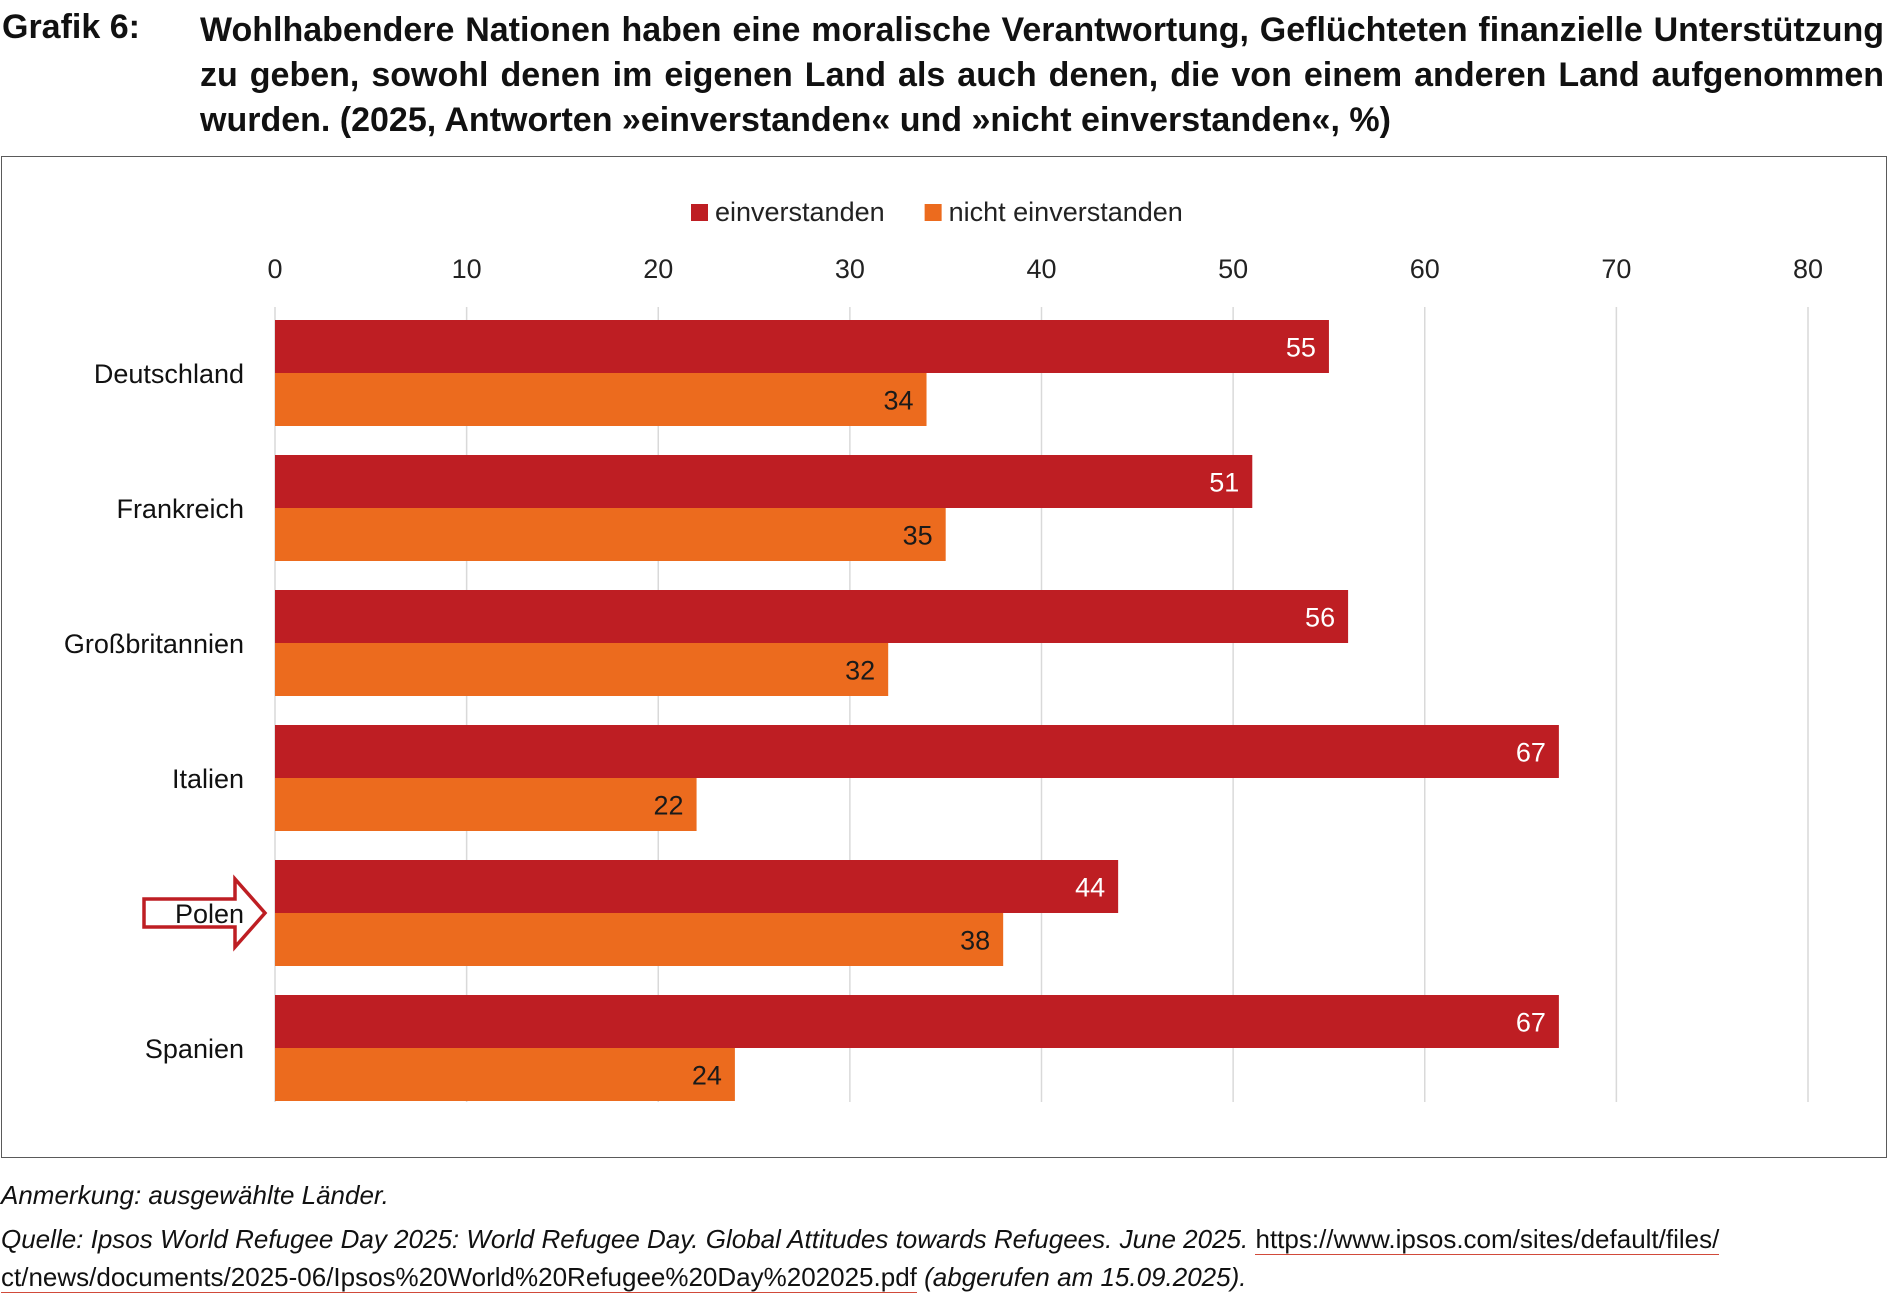  I want to click on bar-frankreich-nicht-einverstanden, so click(610, 534).